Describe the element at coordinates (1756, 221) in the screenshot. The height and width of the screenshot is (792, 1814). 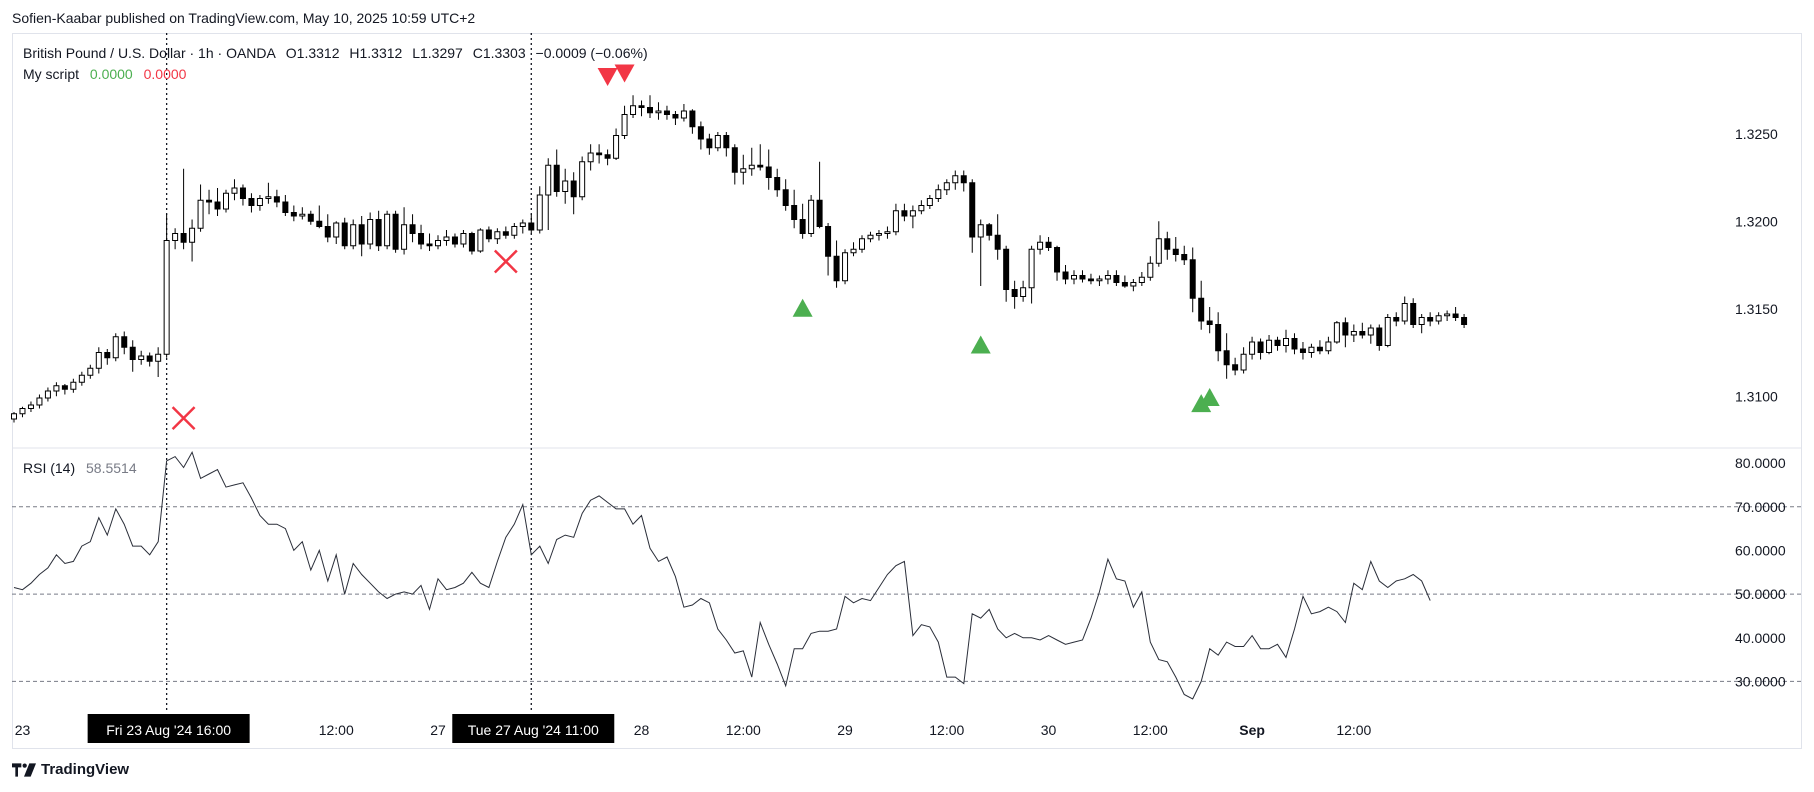
I see `price-tick-label: 1.3200` at that location.